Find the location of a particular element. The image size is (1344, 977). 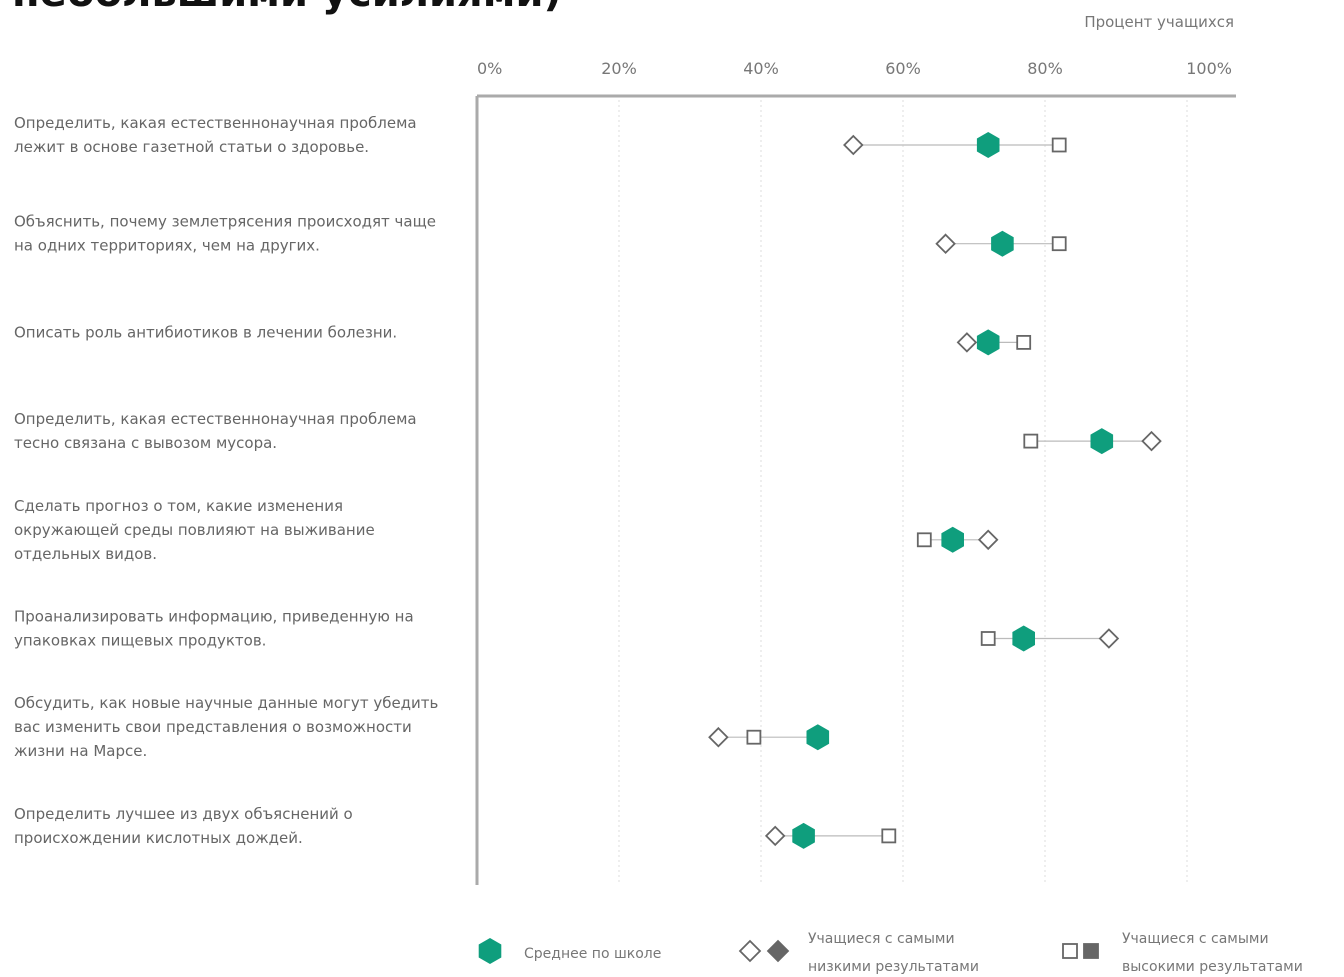

legend-high-label: высокими результатами is located at coordinates (1212, 967).